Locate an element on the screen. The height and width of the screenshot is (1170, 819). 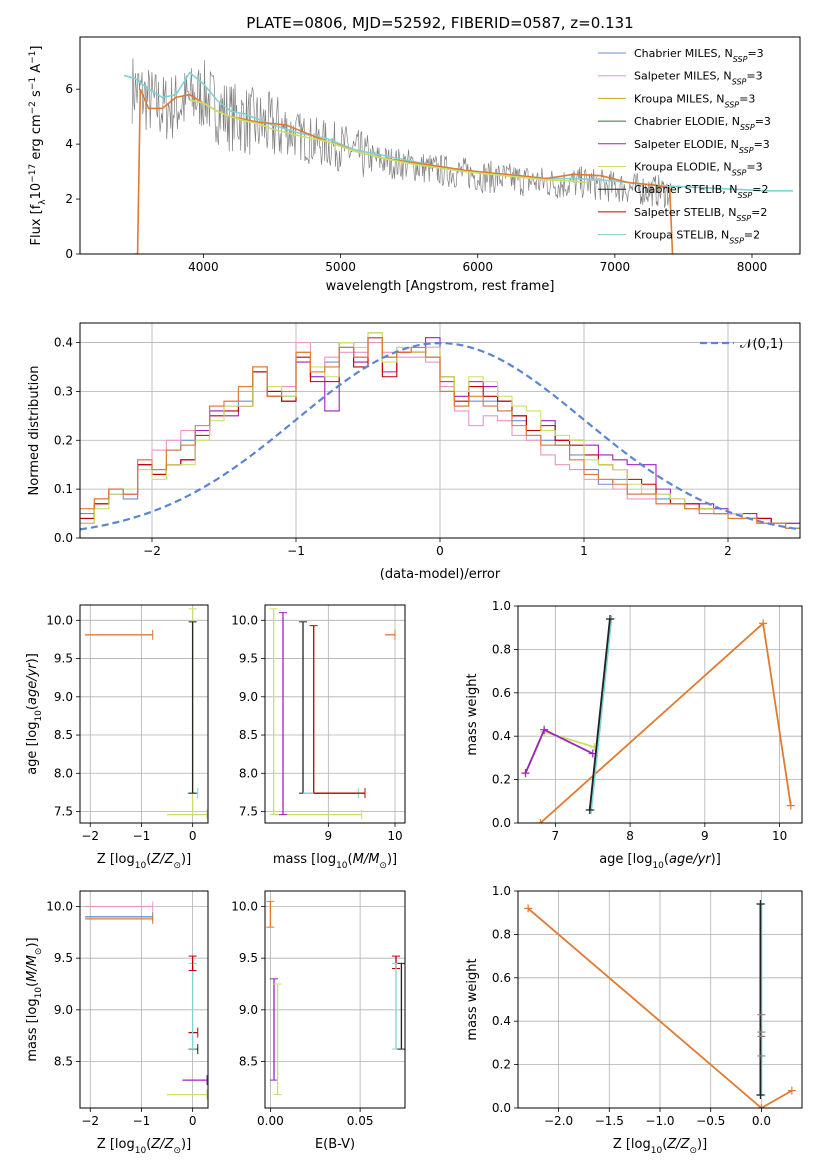
y-tick-label: 0.6 is located at coordinates (501, 693).